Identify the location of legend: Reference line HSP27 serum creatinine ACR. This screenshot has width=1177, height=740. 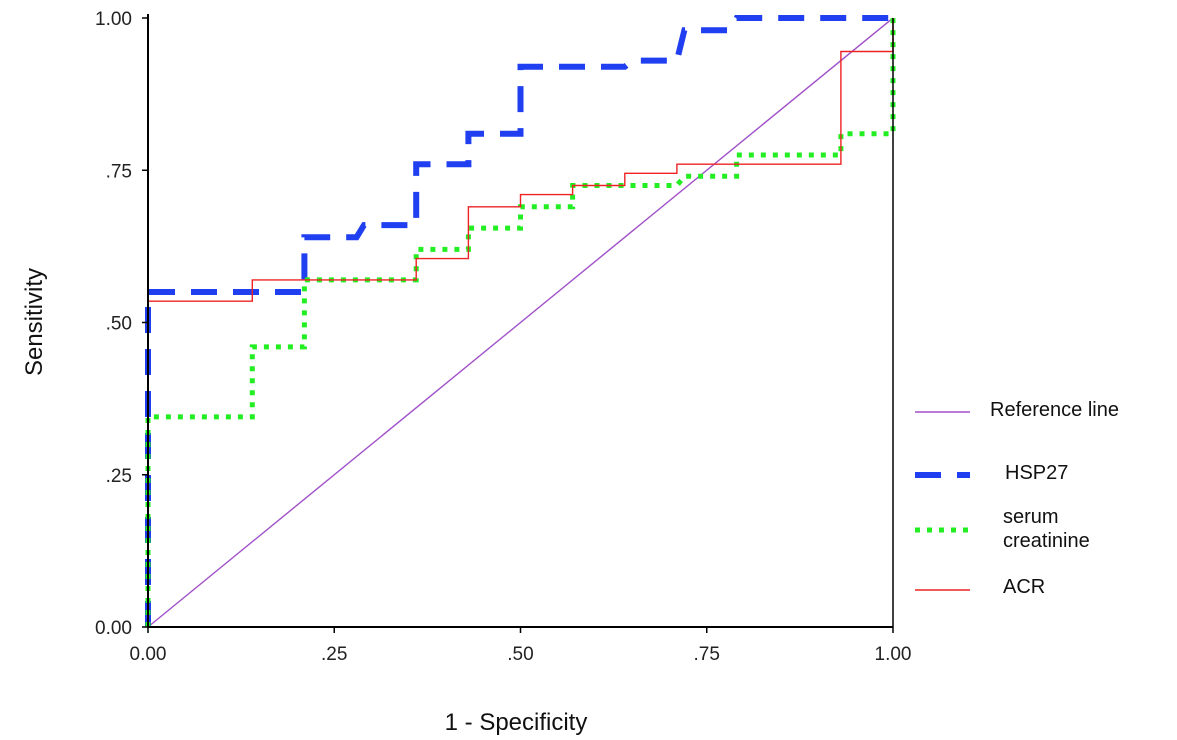
(1017, 498).